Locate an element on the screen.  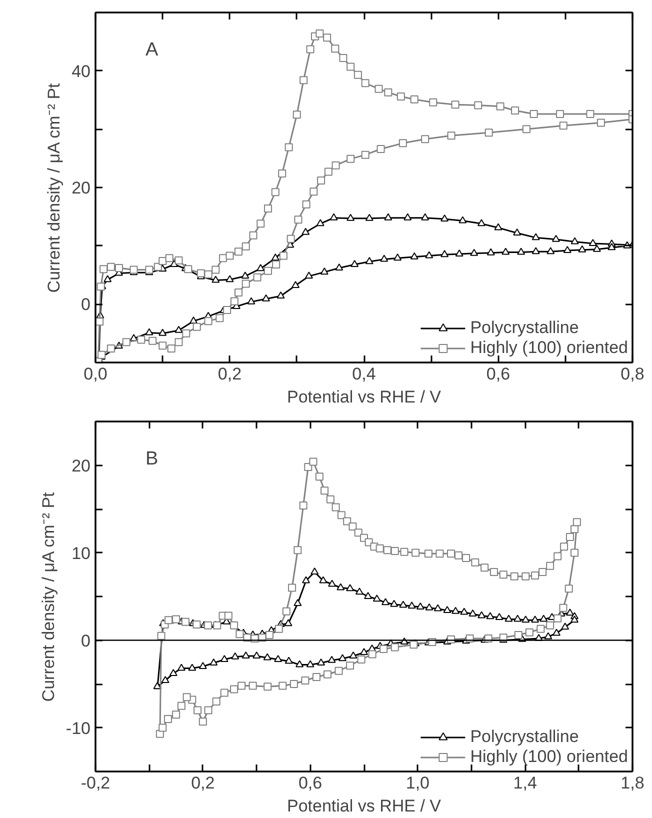
x-tick-label: -0,2 is located at coordinates (95, 783).